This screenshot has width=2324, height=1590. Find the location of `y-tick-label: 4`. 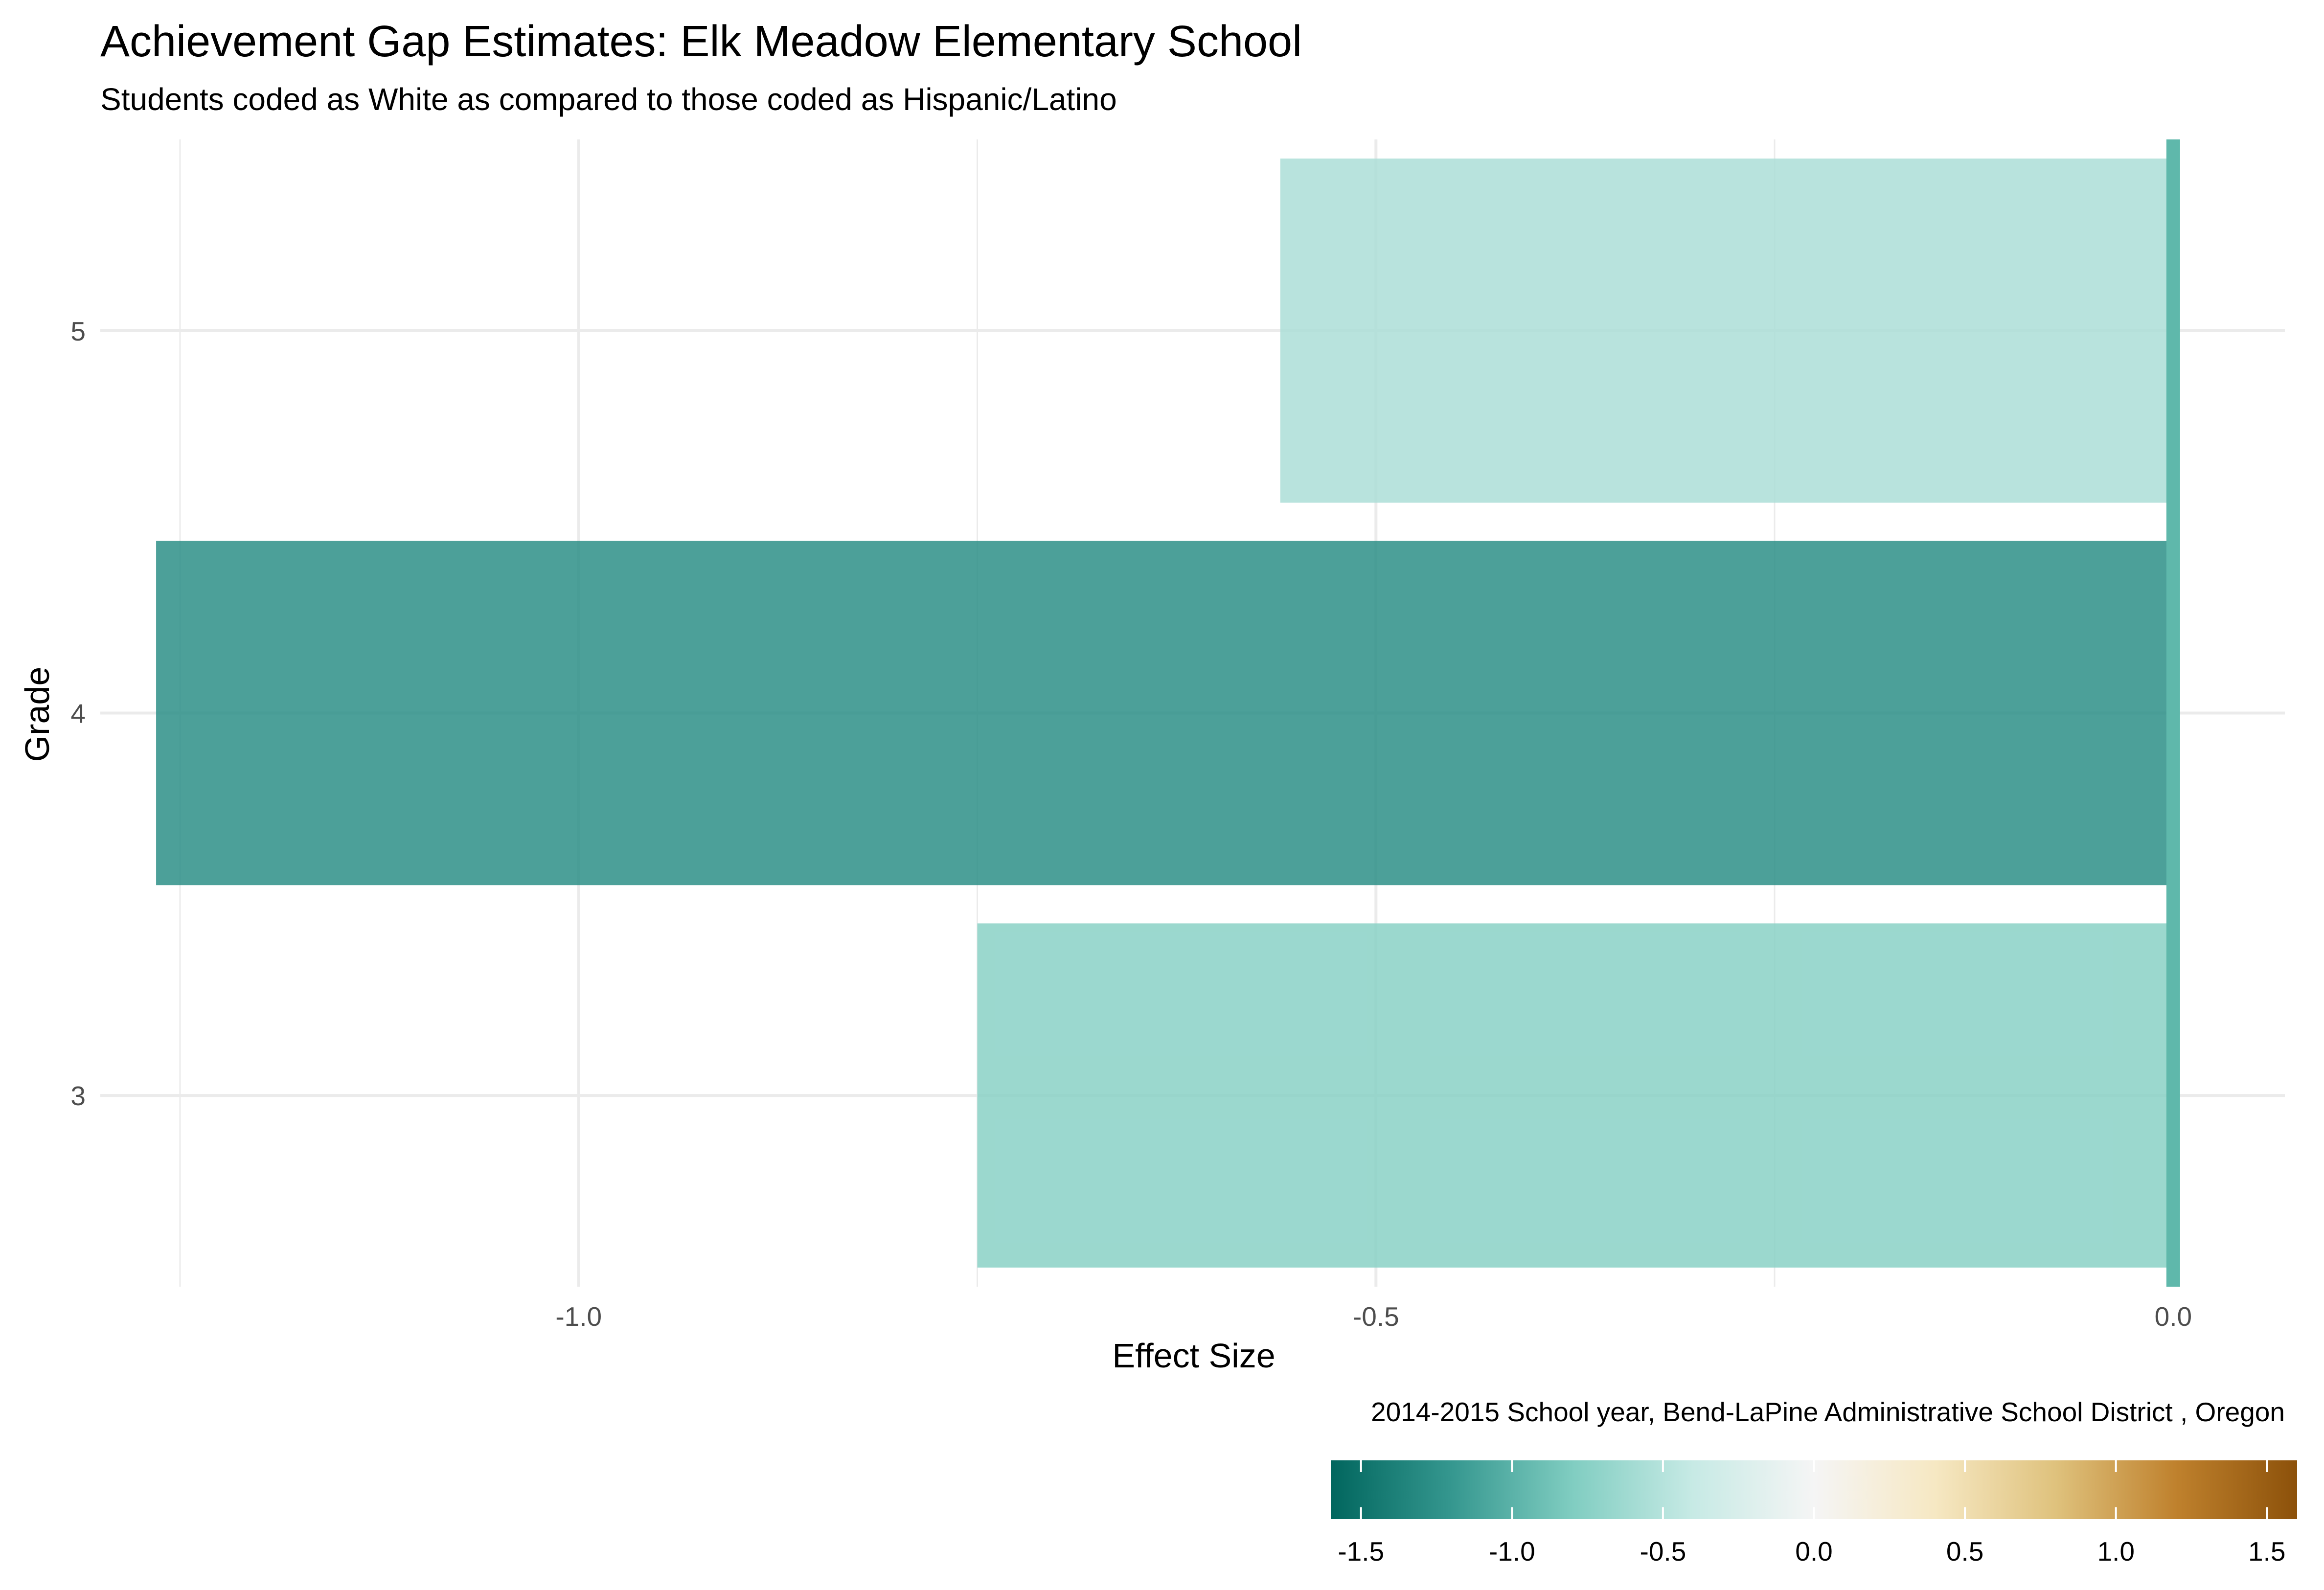

y-tick-label: 4 is located at coordinates (78, 714).